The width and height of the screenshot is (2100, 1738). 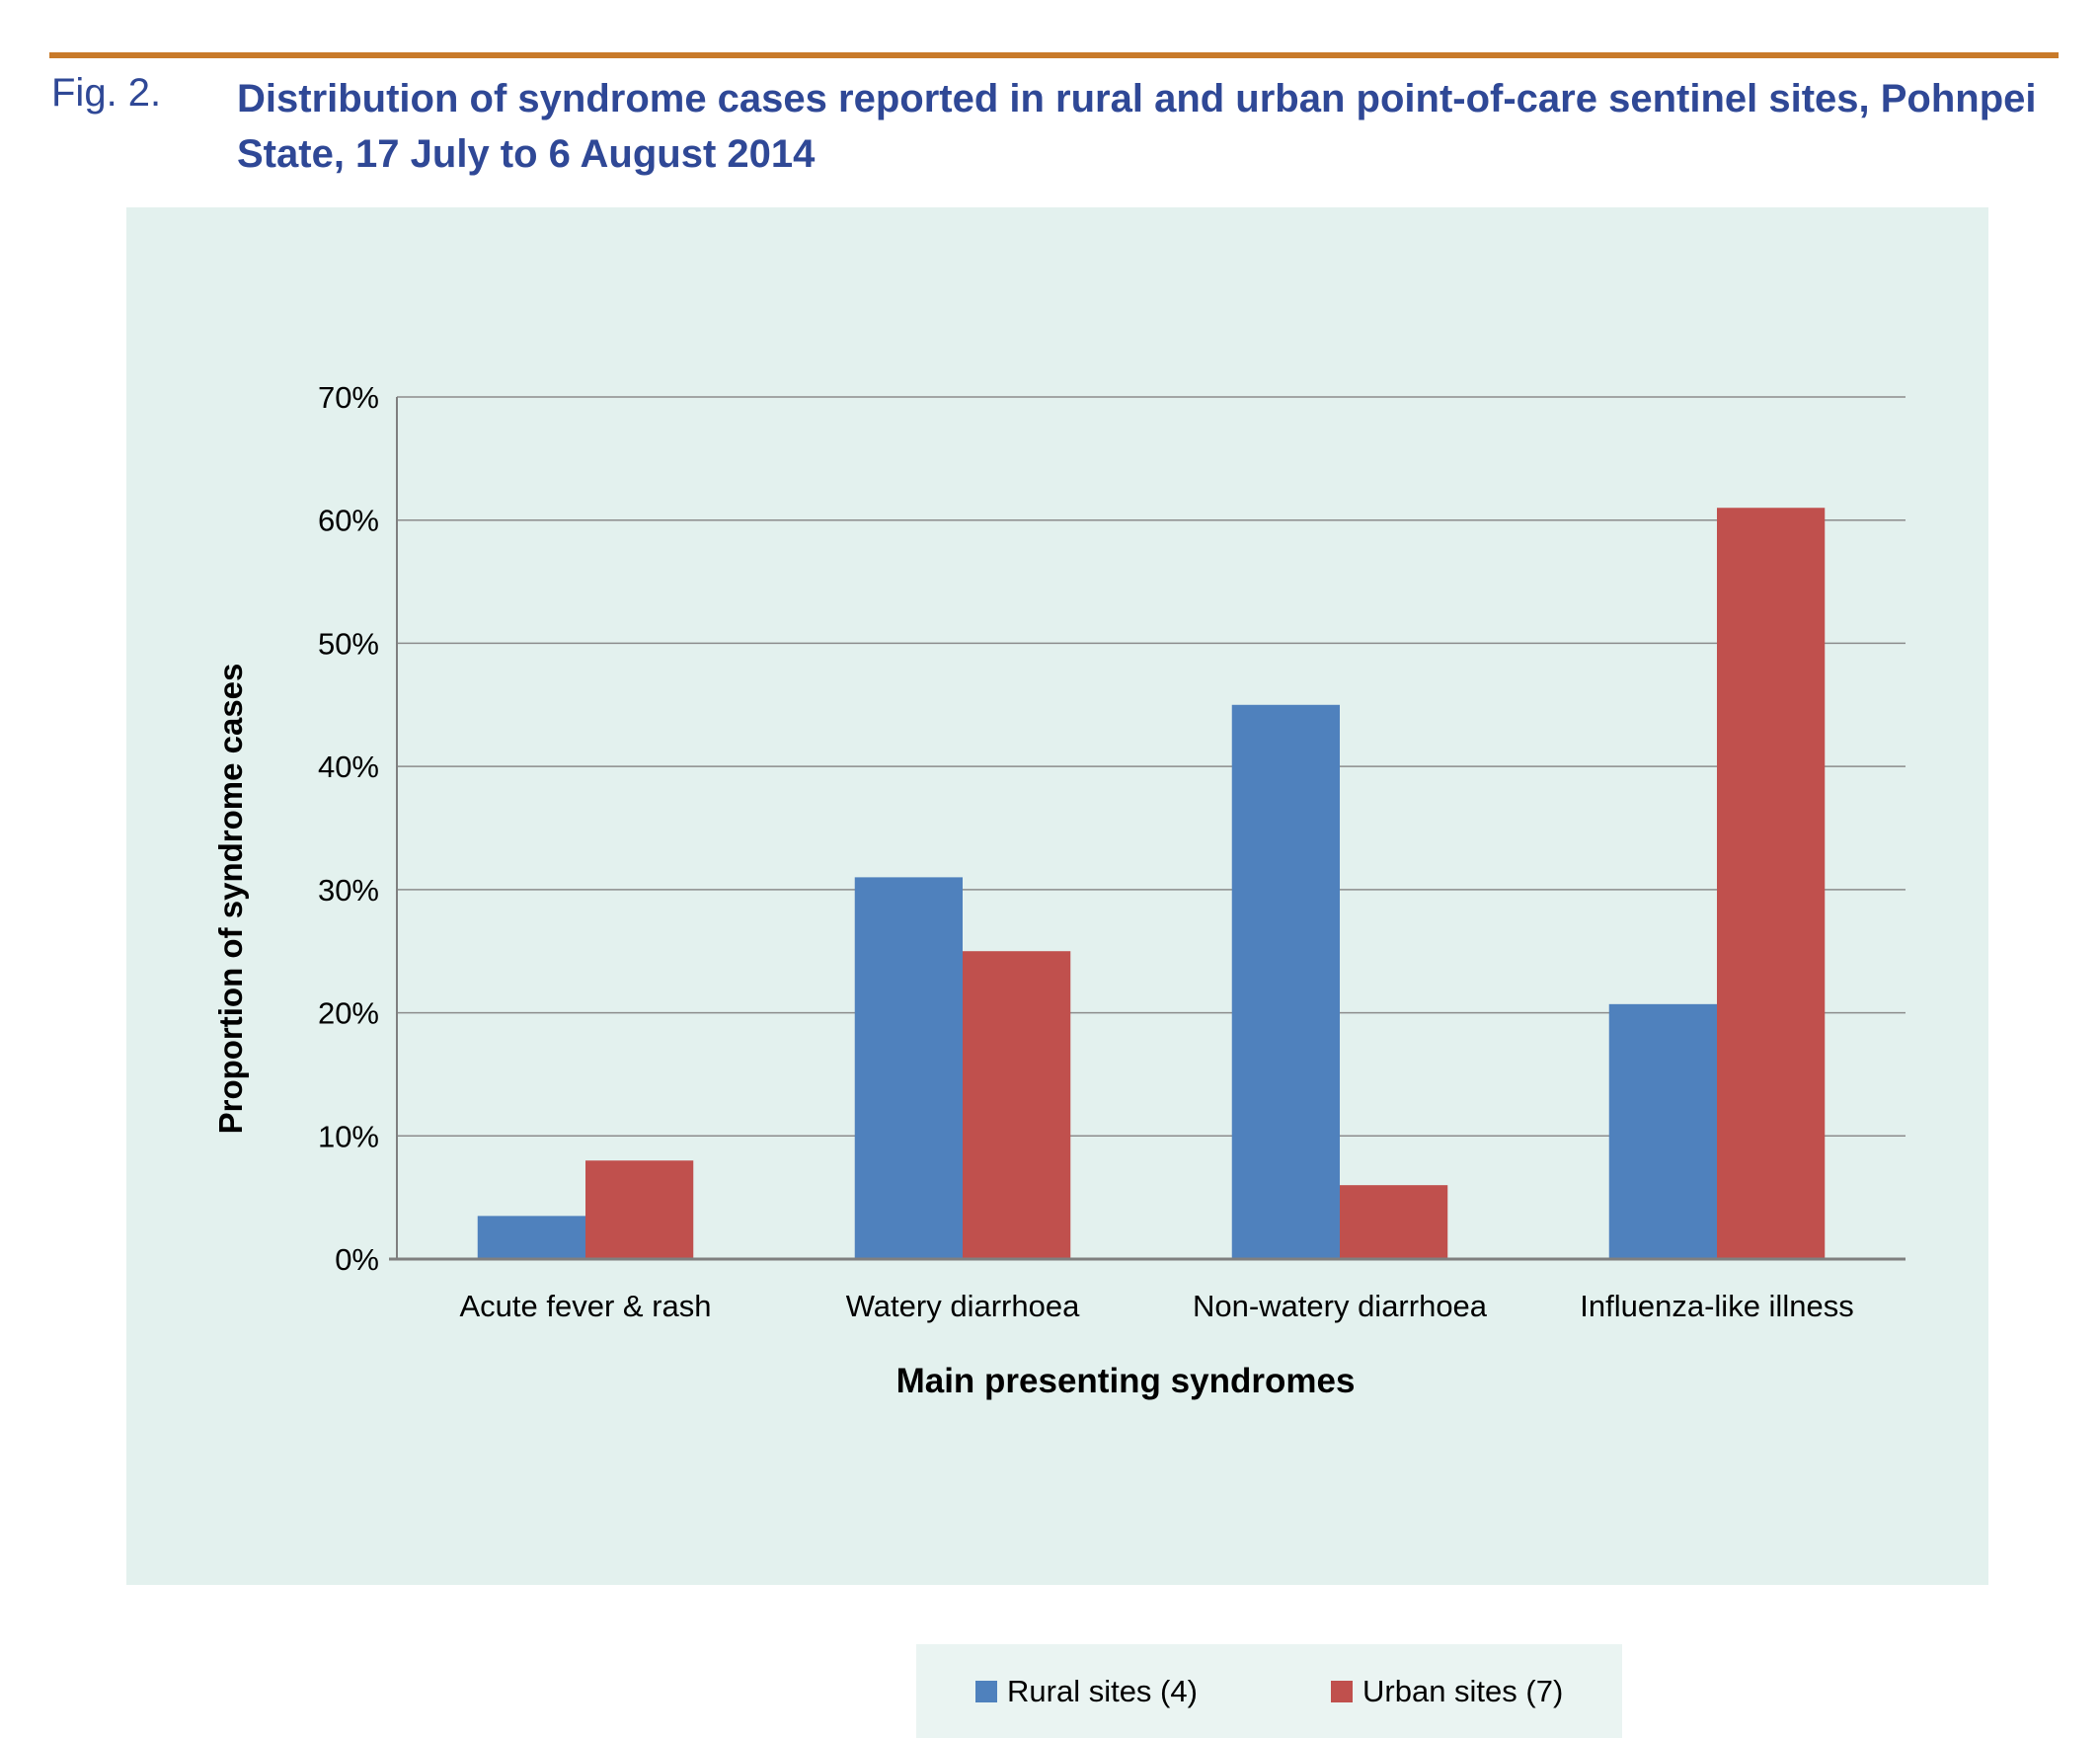 What do you see at coordinates (349, 397) in the screenshot?
I see `y-tick-label: 70%` at bounding box center [349, 397].